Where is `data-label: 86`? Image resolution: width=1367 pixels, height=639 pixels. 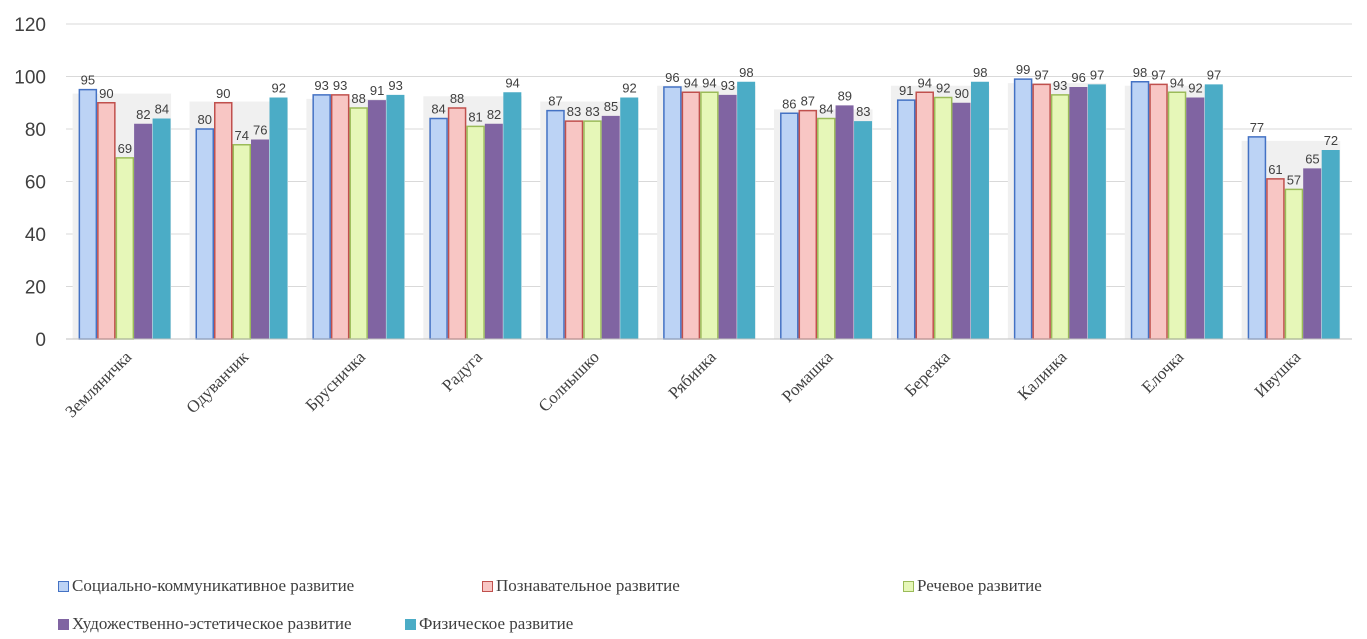 data-label: 86 is located at coordinates (789, 103).